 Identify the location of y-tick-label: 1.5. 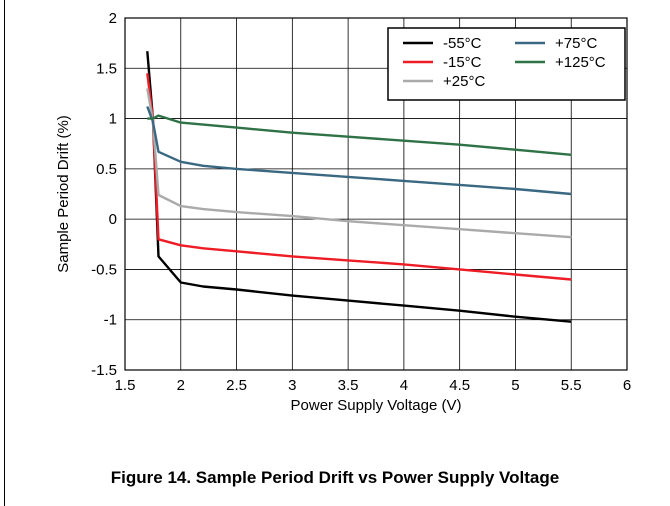
(106, 68).